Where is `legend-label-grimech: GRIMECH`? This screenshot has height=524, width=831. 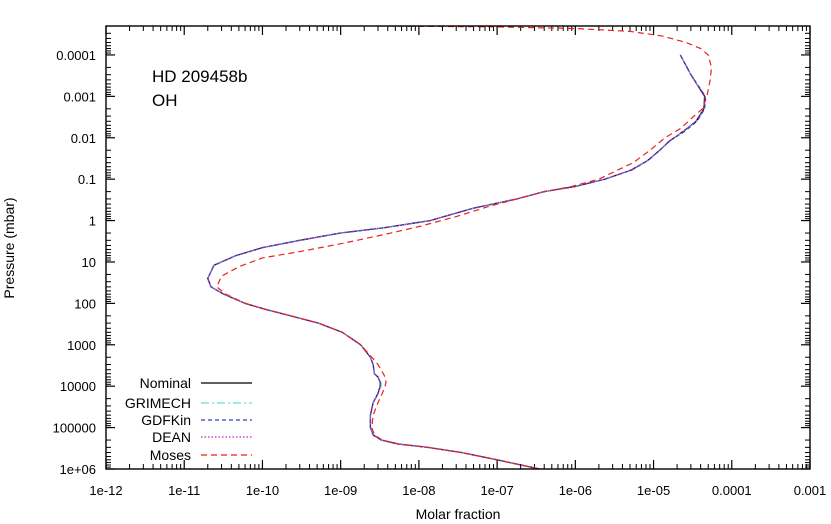 legend-label-grimech: GRIMECH is located at coordinates (158, 403).